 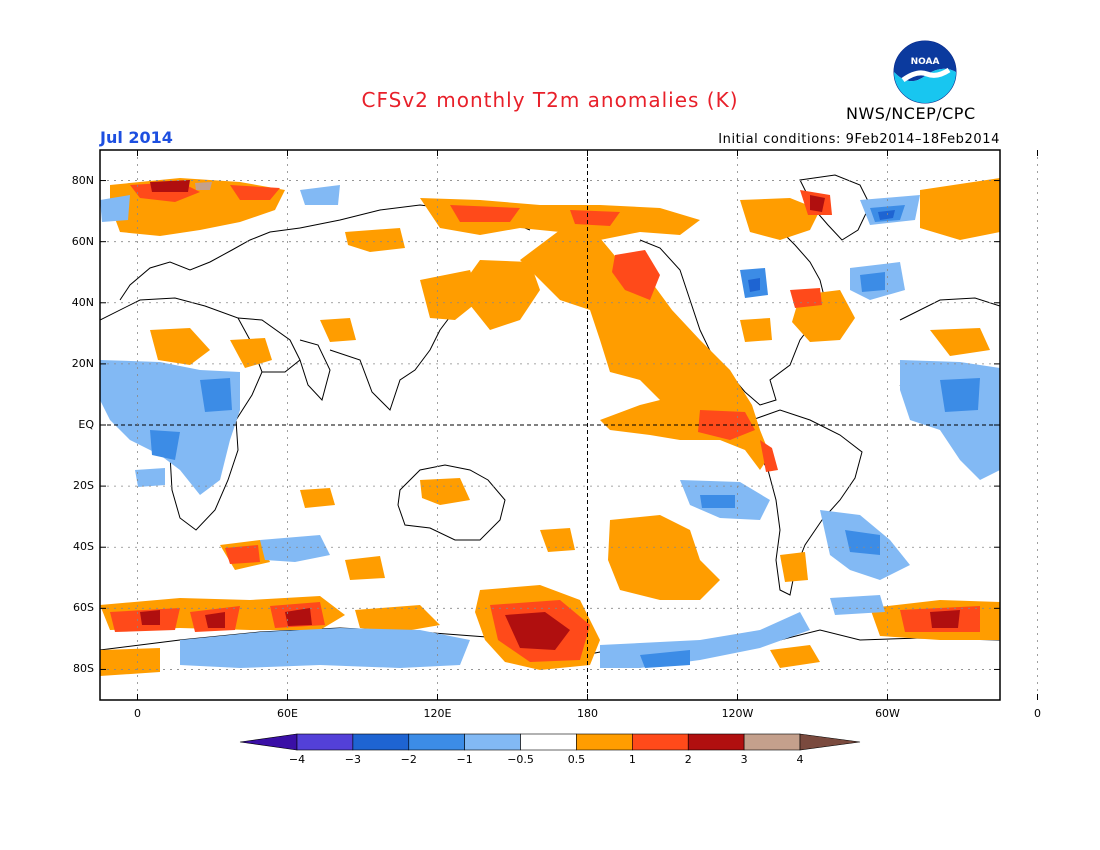 I want to click on cool-anomaly-very-strong, so click(x=821, y=251).